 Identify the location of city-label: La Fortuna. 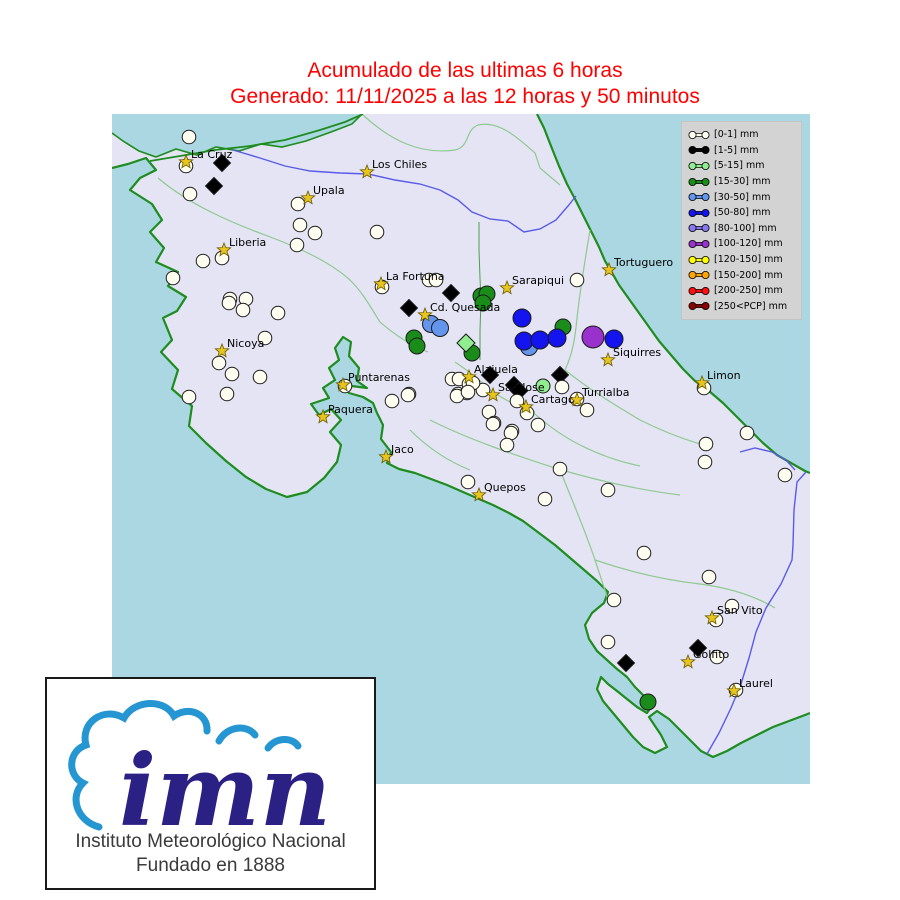
(415, 276).